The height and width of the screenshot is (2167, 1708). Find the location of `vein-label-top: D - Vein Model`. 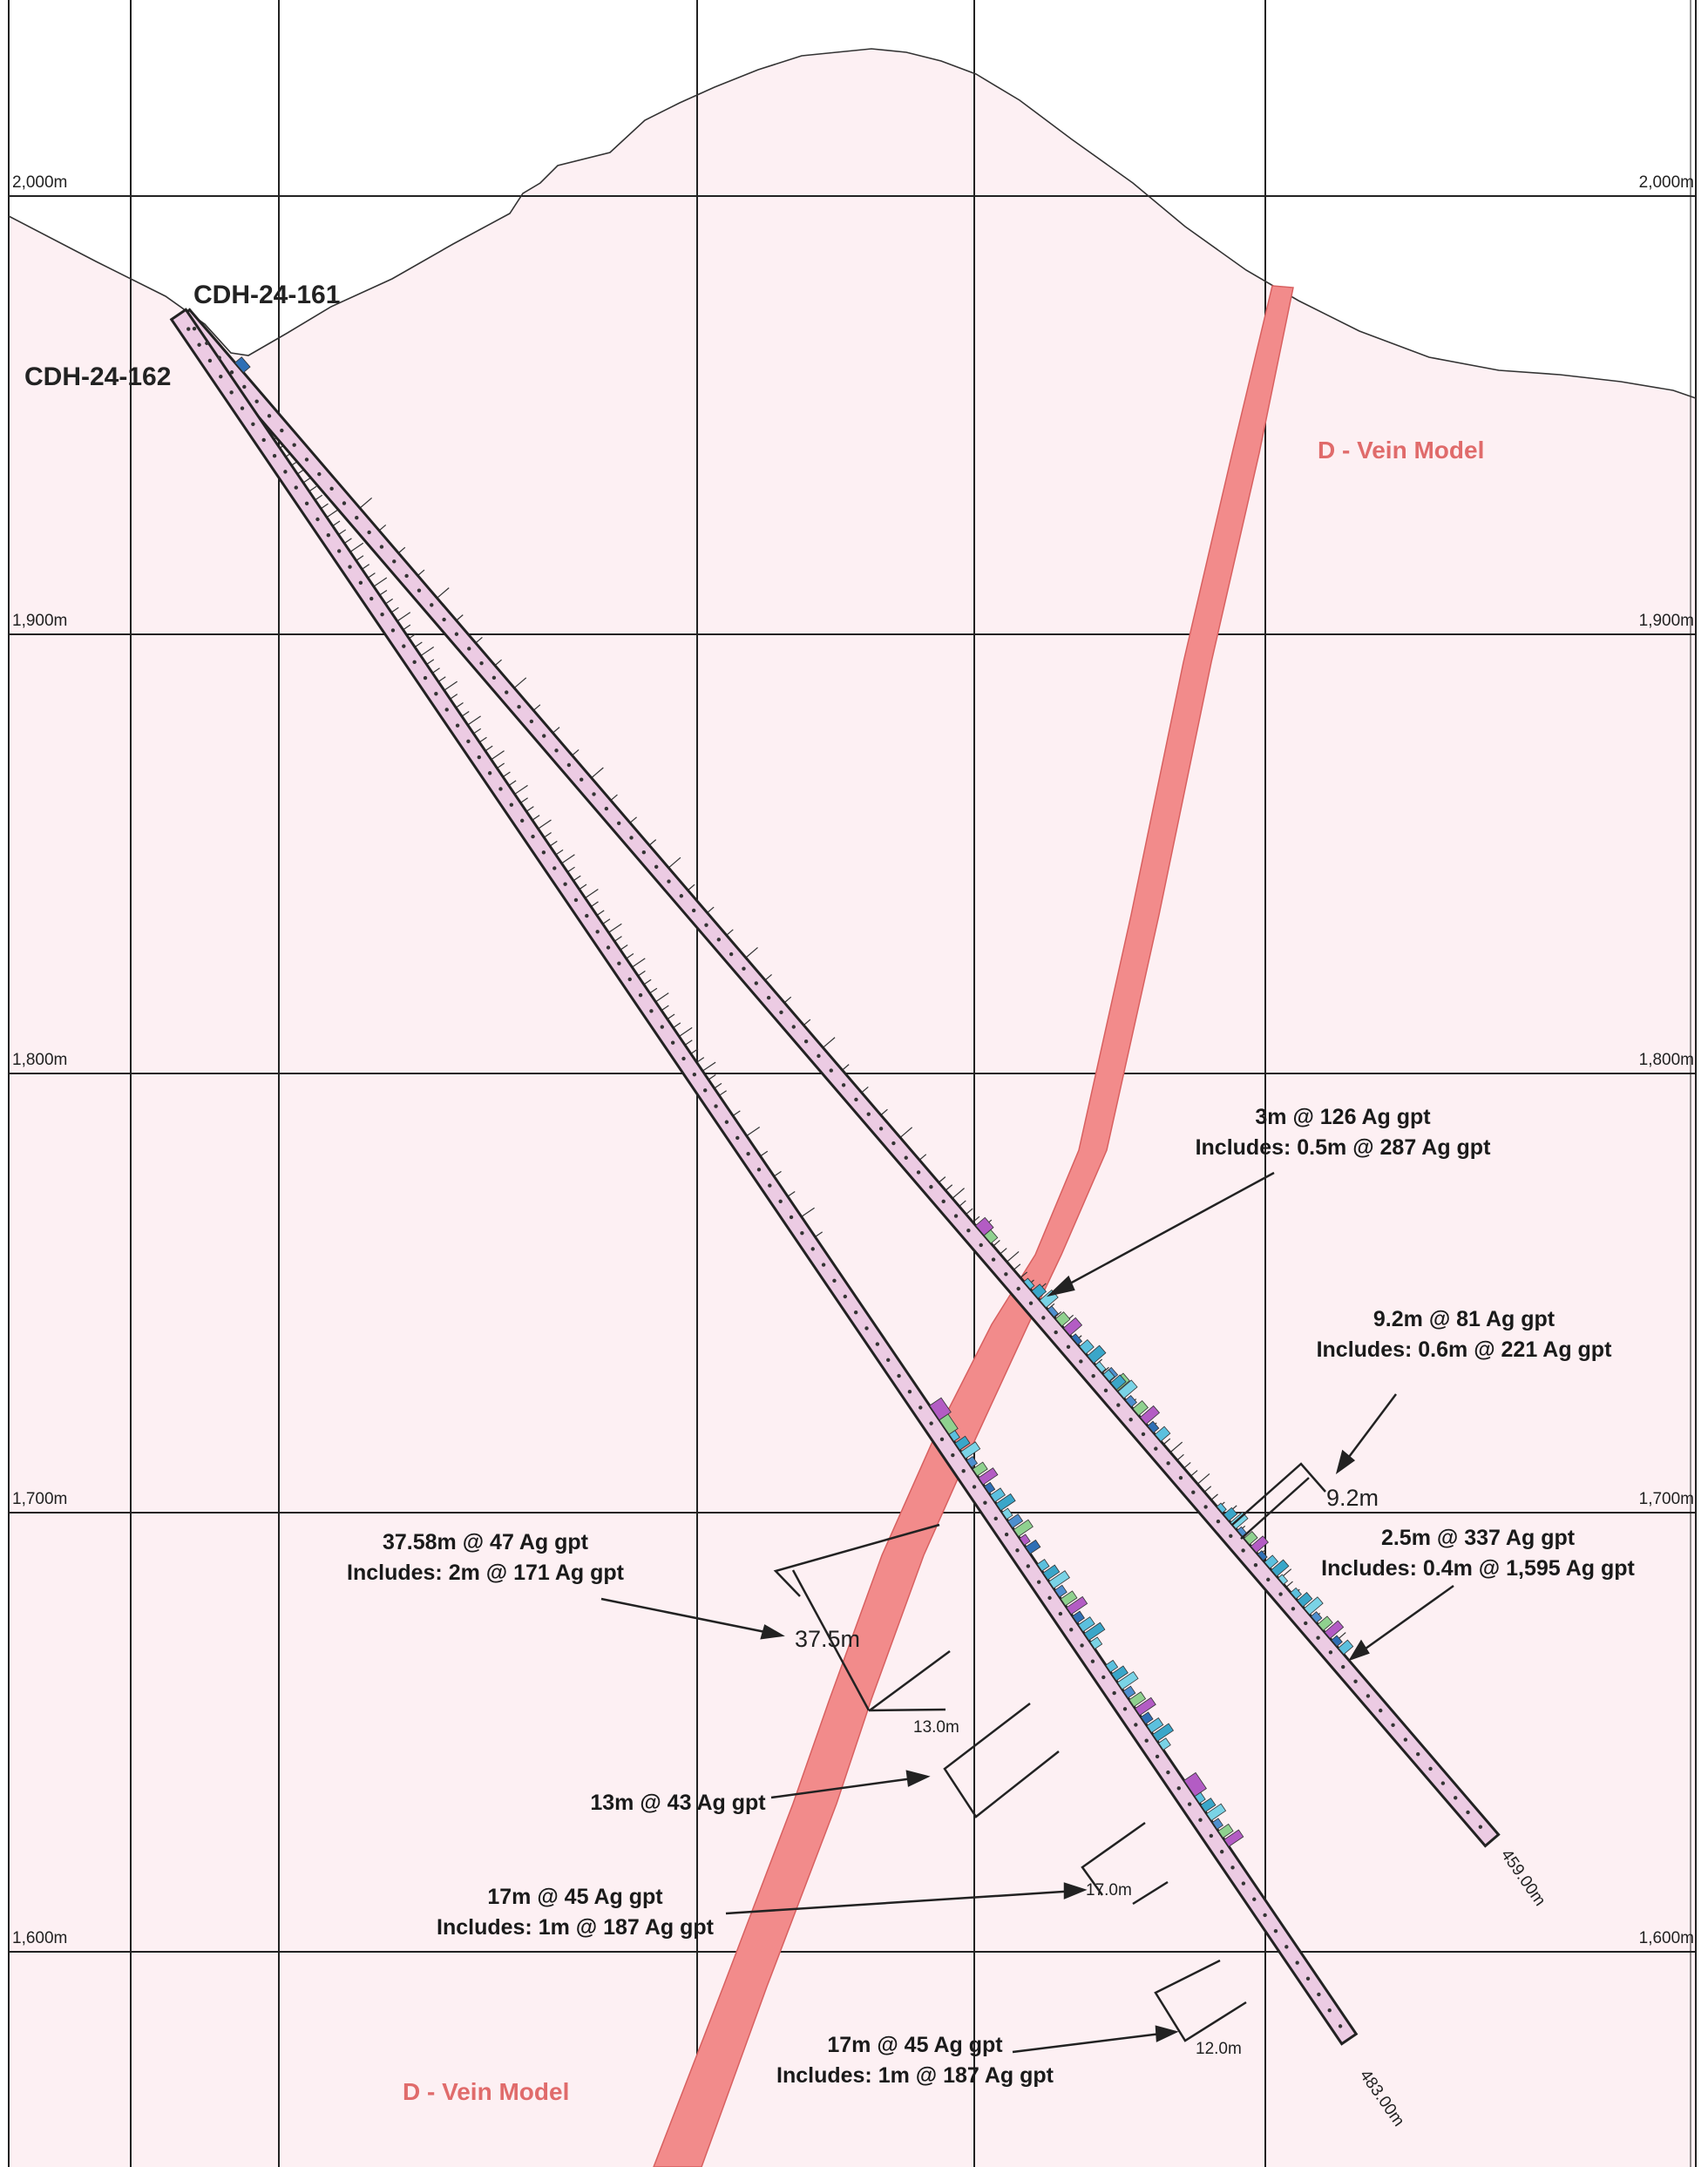

vein-label-top: D - Vein Model is located at coordinates (1401, 450).